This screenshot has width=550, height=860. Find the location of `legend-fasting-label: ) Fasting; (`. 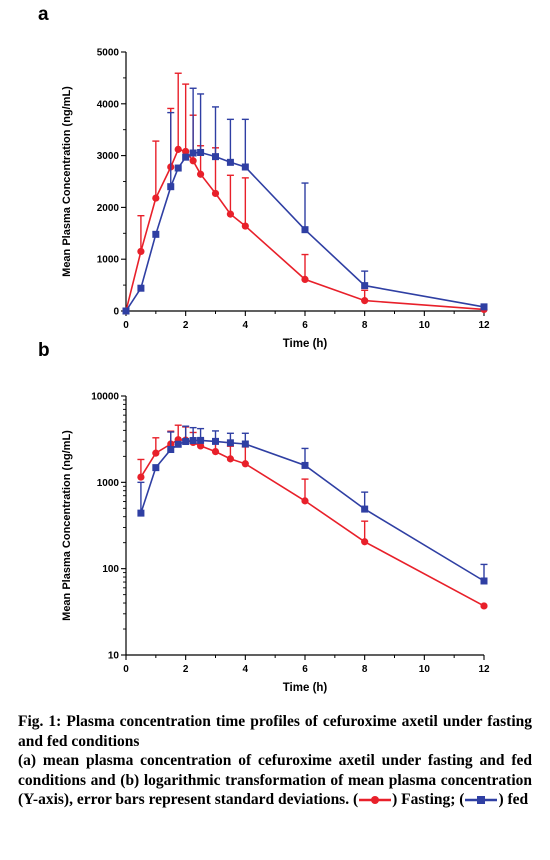

legend-fasting-label: ) Fasting; ( is located at coordinates (428, 799).